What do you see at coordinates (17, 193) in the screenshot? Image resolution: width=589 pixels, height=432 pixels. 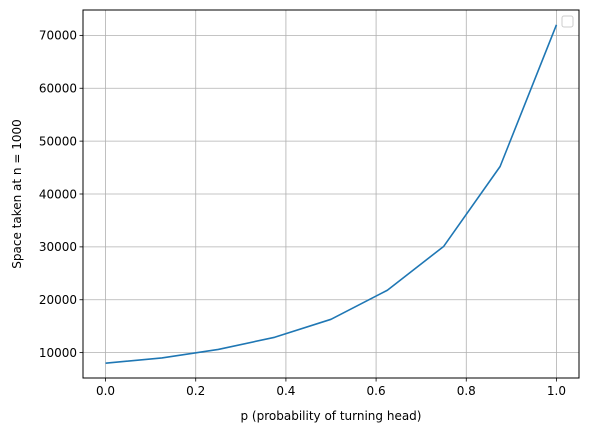 I see `y-axis-label: Space taken at n = 1000` at bounding box center [17, 193].